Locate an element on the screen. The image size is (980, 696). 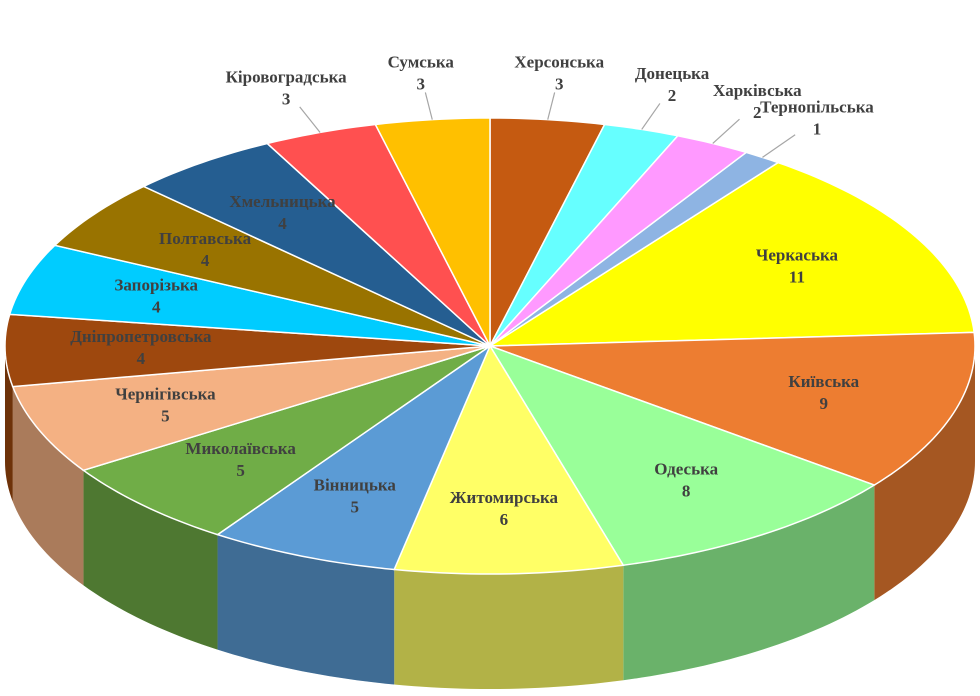
slice-label: Київська is located at coordinates (823, 381).